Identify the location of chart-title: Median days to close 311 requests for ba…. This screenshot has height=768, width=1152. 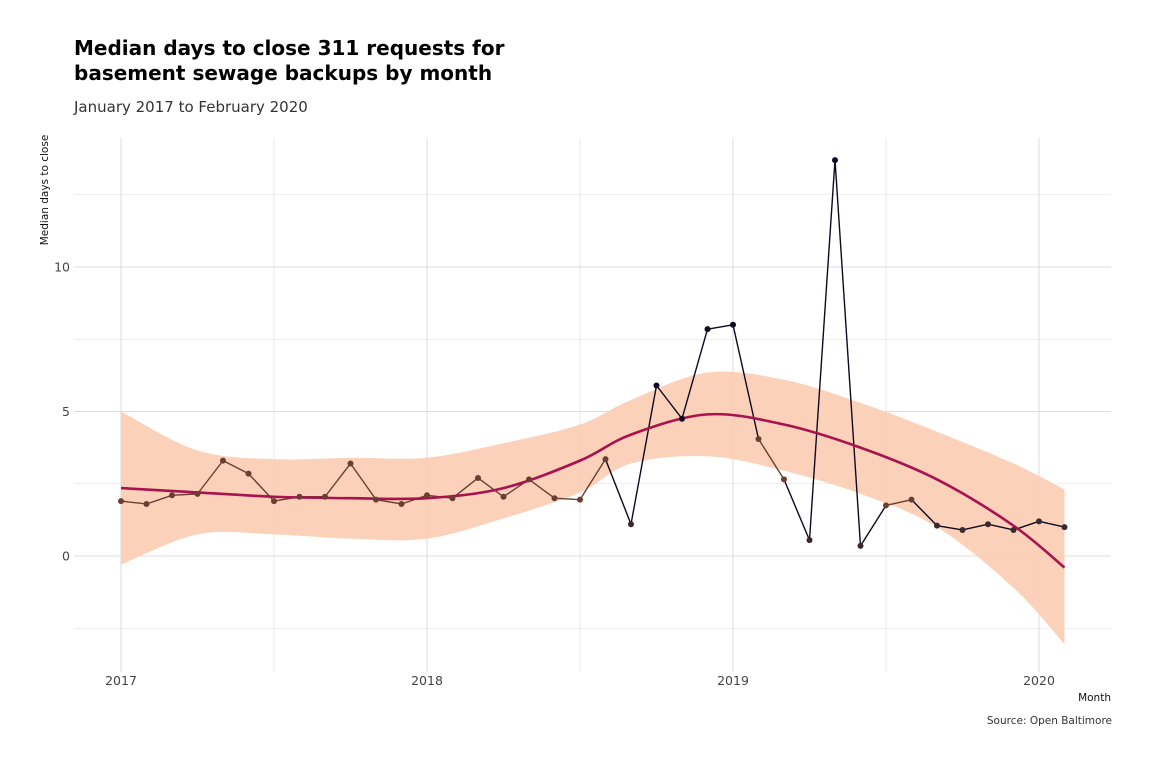
(289, 60).